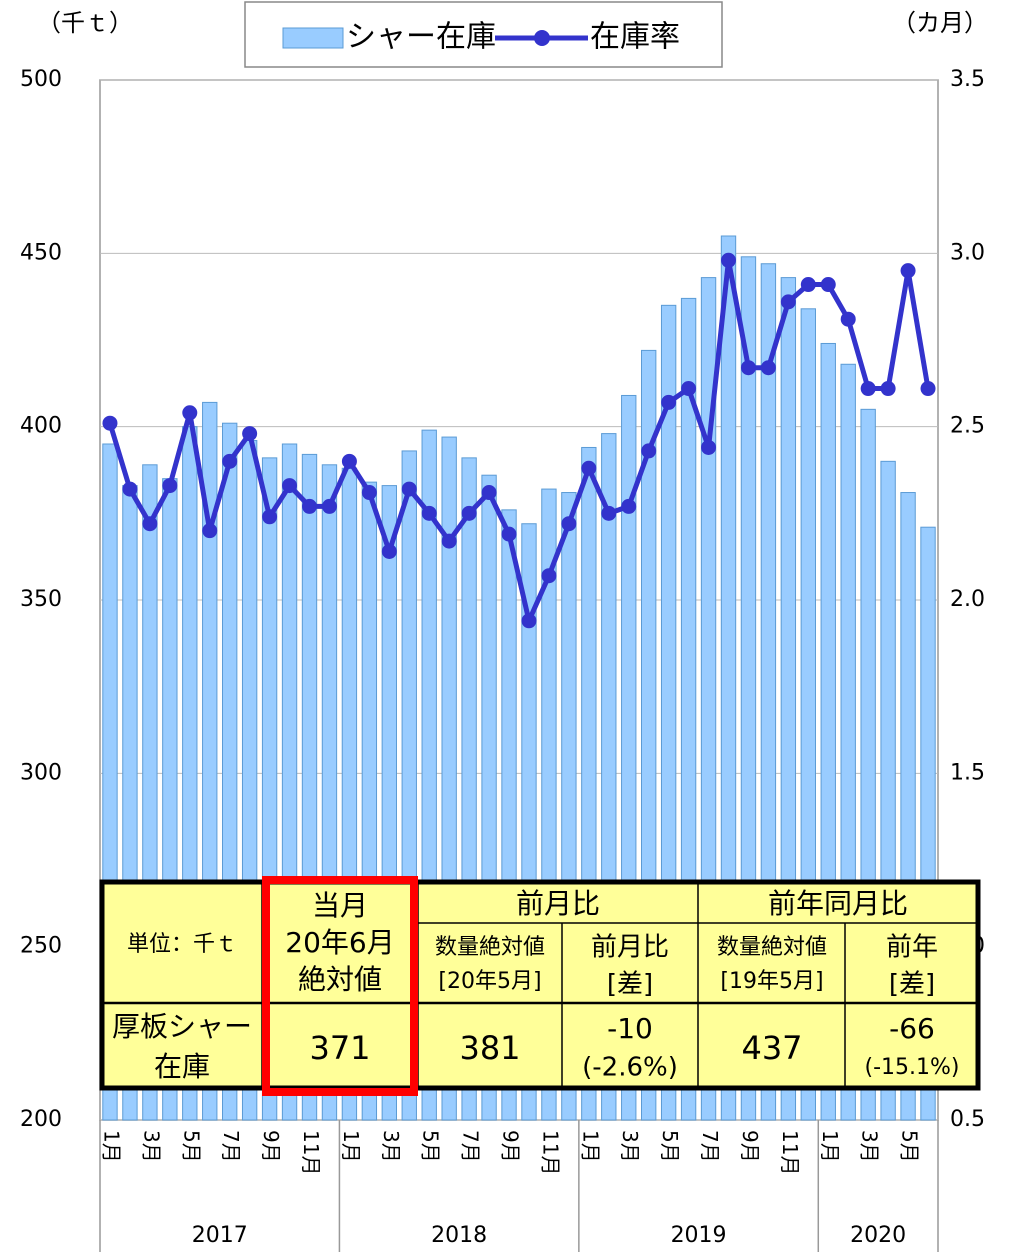 The width and height of the screenshot is (1011, 1252). I want to click on legend: シャー在庫 在庫率, so click(483, 34).